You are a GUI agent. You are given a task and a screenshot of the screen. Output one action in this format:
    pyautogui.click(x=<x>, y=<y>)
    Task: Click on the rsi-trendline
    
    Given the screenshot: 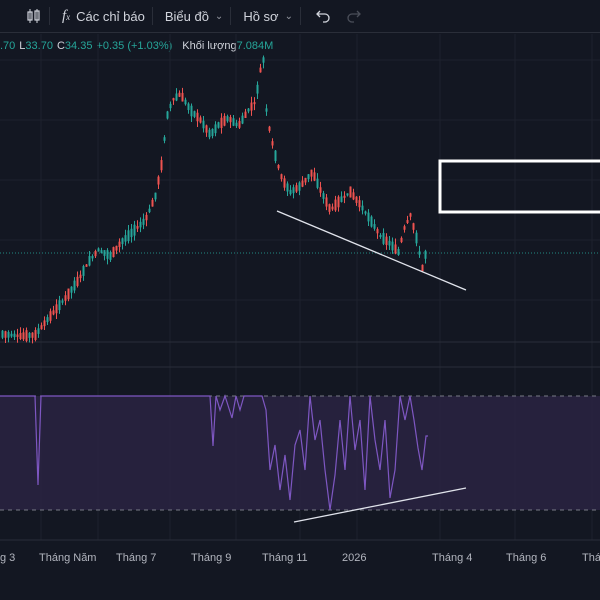 What is the action you would take?
    pyautogui.click(x=380, y=505)
    